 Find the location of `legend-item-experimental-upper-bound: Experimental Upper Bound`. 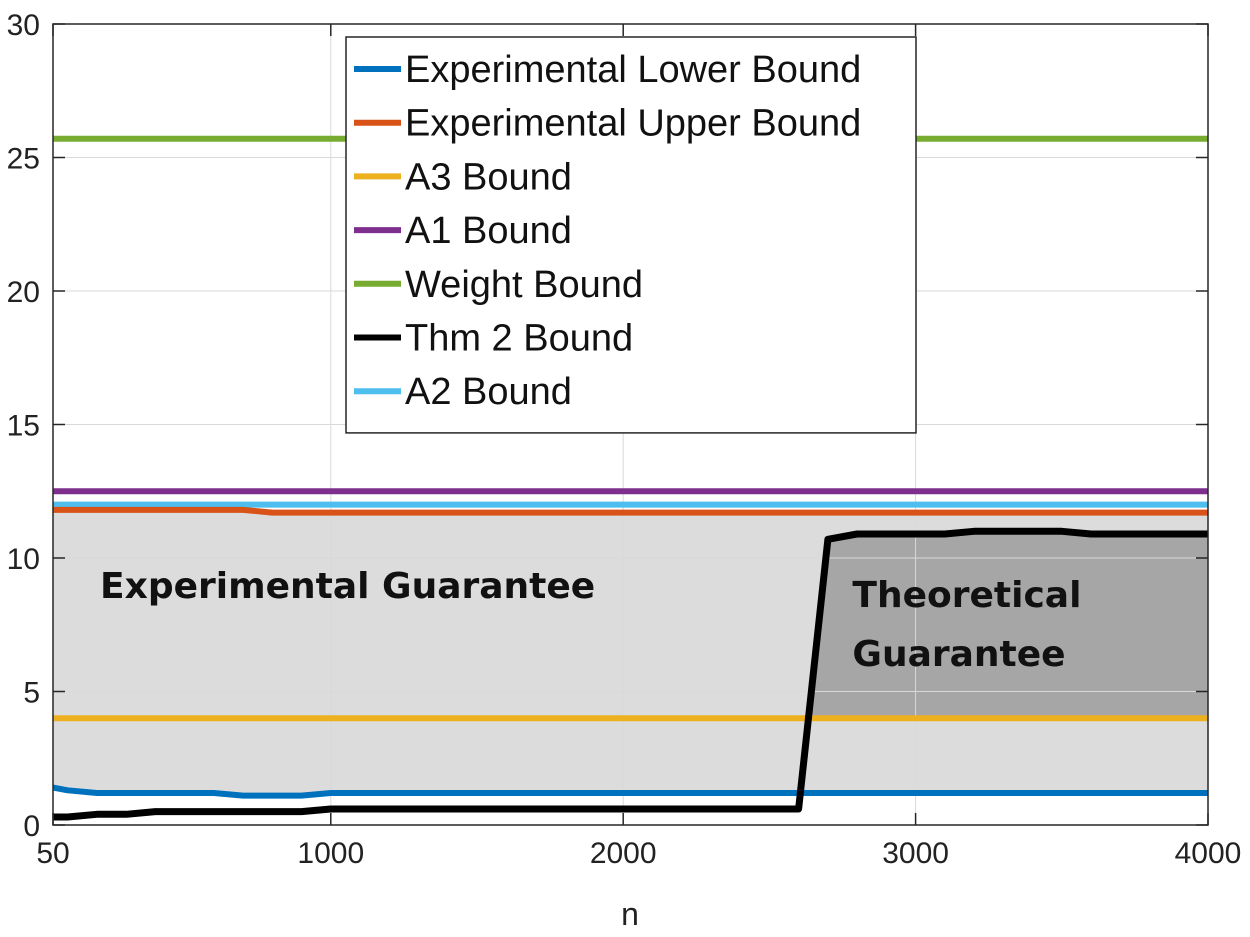

legend-item-experimental-upper-bound: Experimental Upper Bound is located at coordinates (607, 124).